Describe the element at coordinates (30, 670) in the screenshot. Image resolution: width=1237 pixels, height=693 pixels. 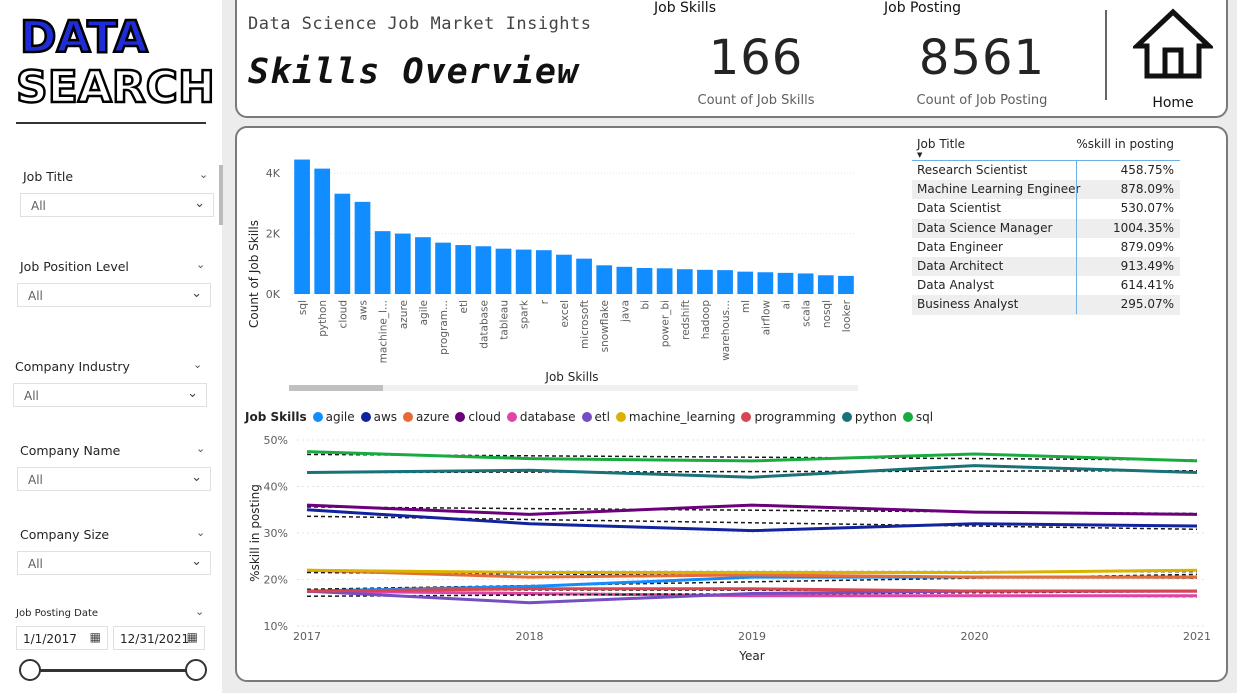
I see `date-range-start-handle` at that location.